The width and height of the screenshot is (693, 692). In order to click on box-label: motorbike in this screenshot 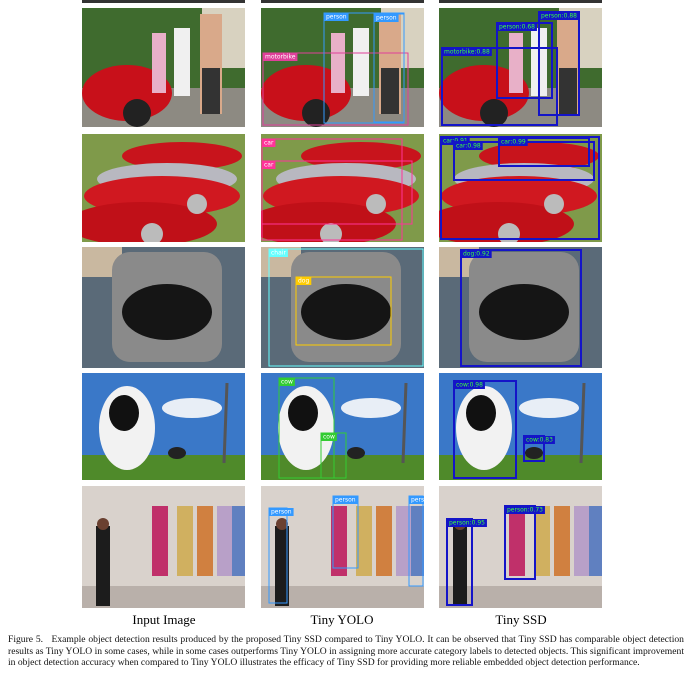, I will do `click(280, 57)`.